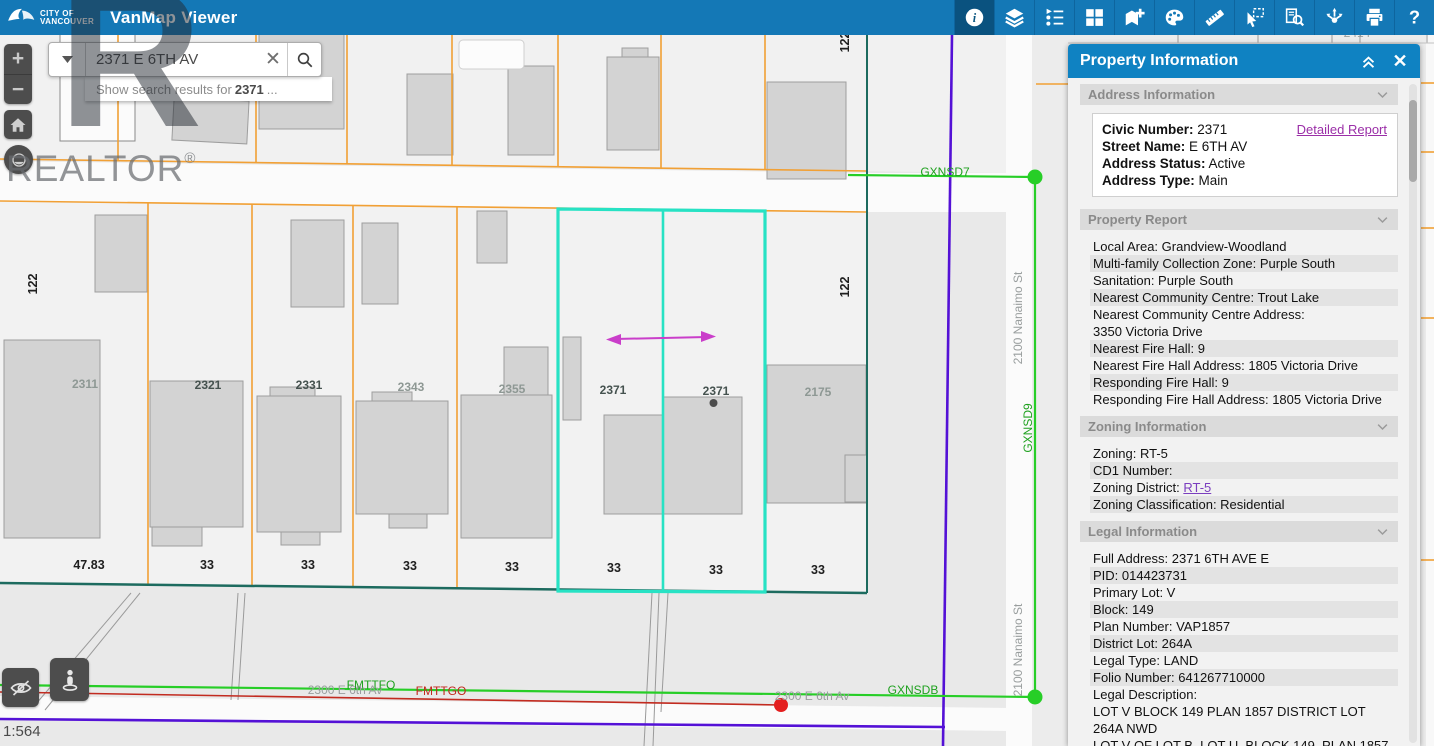  I want to click on home-icon, so click(18, 124).